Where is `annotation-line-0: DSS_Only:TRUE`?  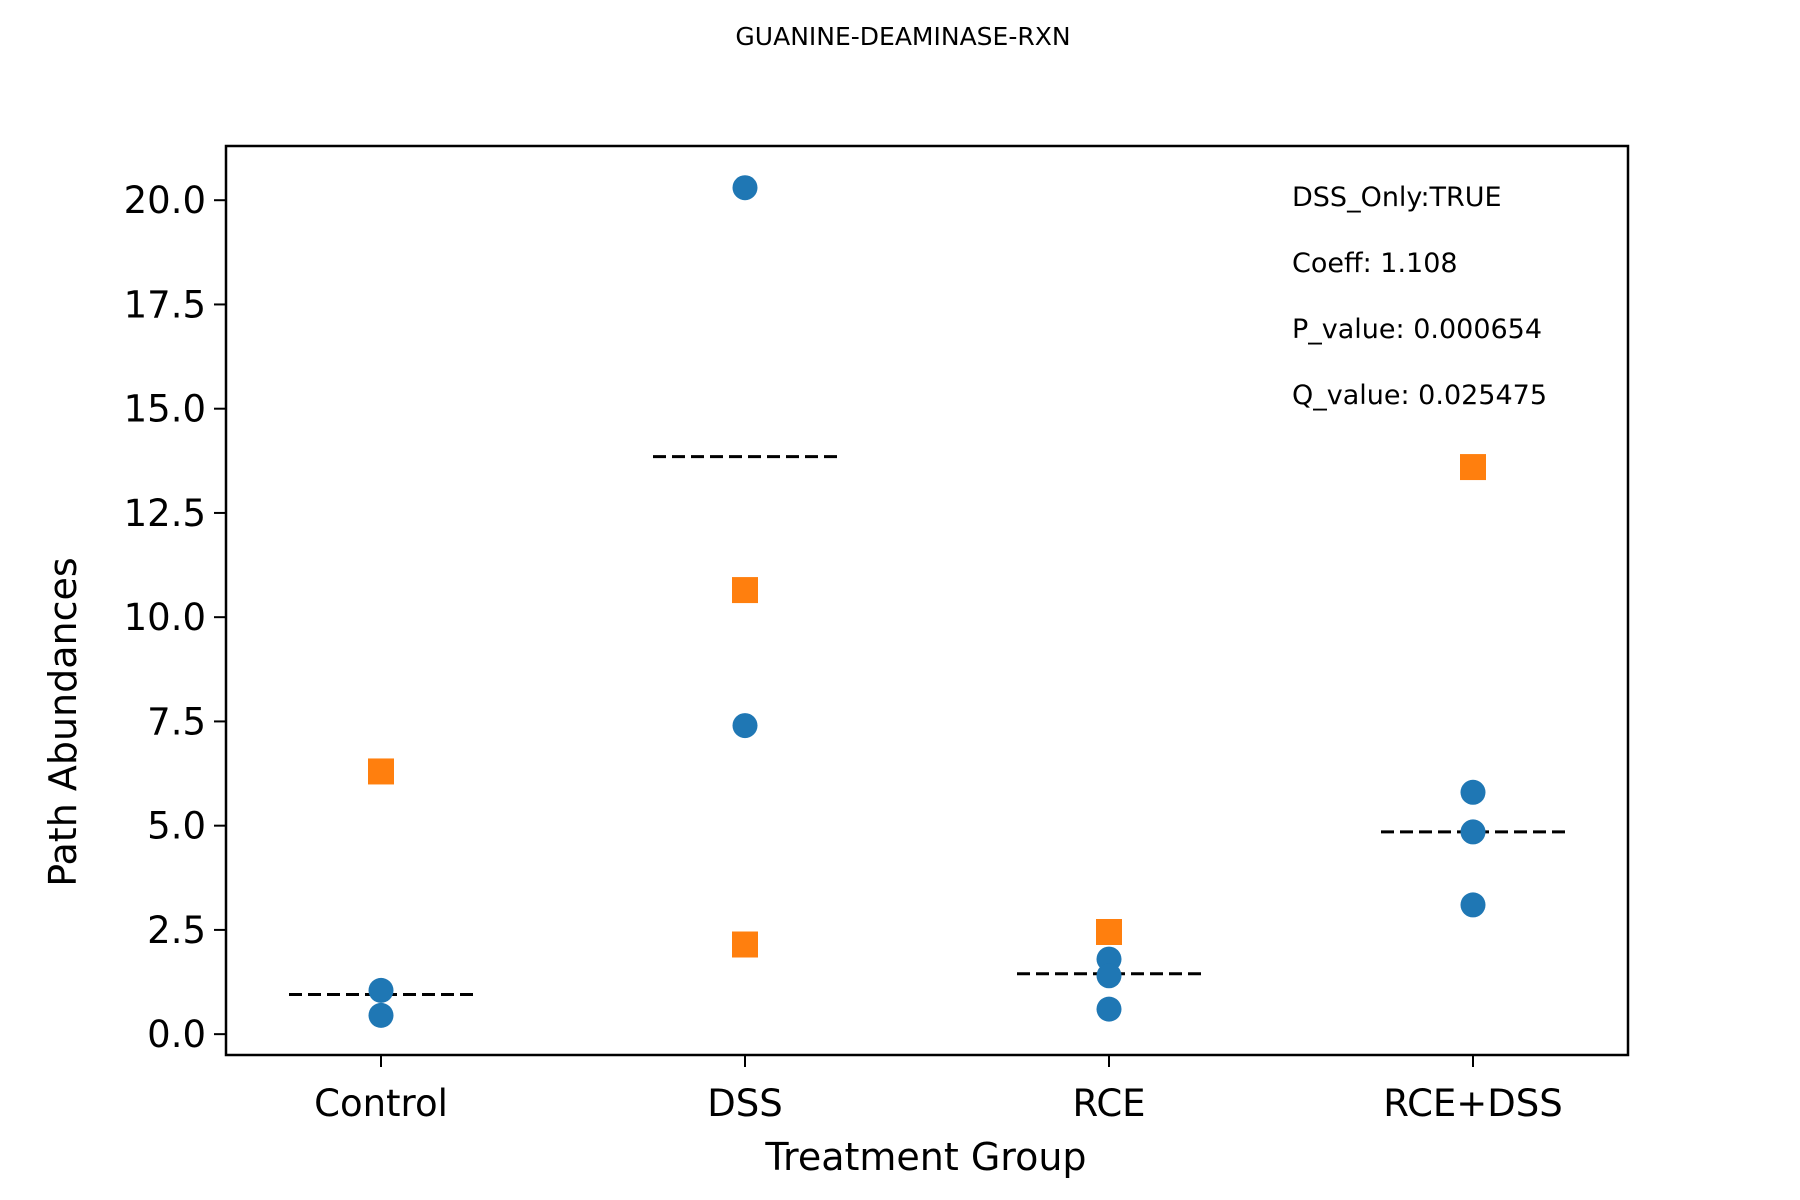 annotation-line-0: DSS_Only:TRUE is located at coordinates (1397, 197).